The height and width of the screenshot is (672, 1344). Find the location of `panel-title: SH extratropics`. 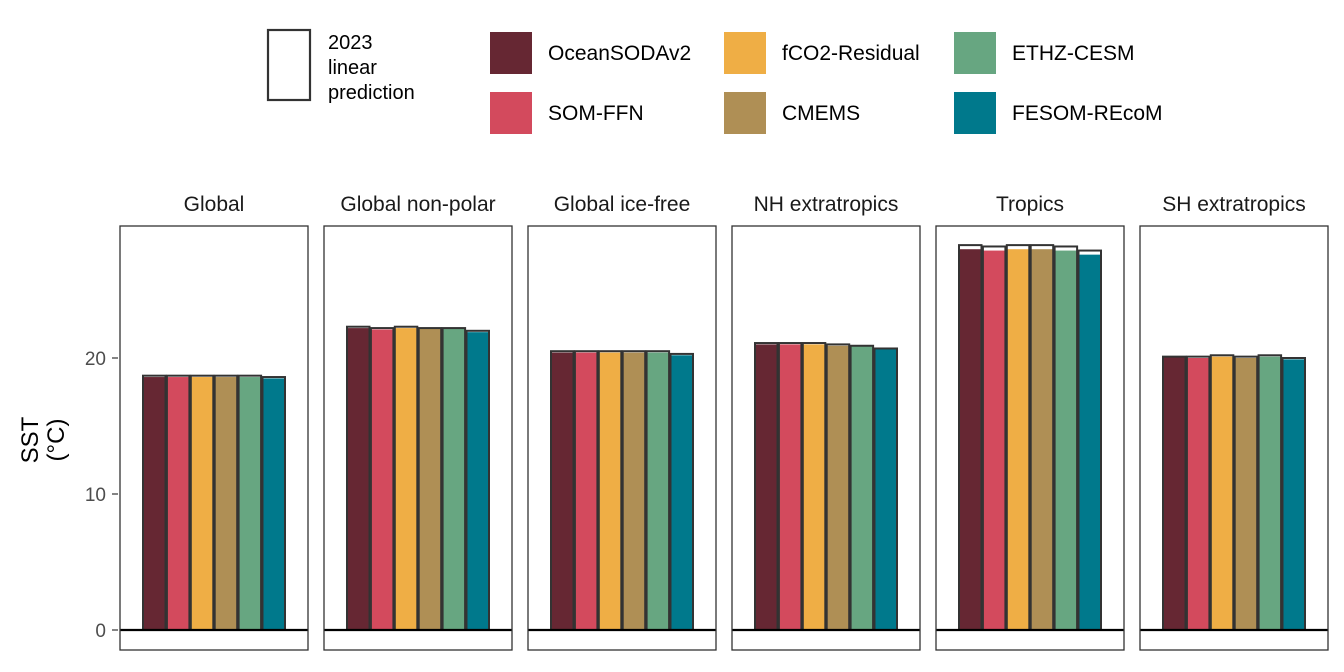

panel-title: SH extratropics is located at coordinates (1234, 204).